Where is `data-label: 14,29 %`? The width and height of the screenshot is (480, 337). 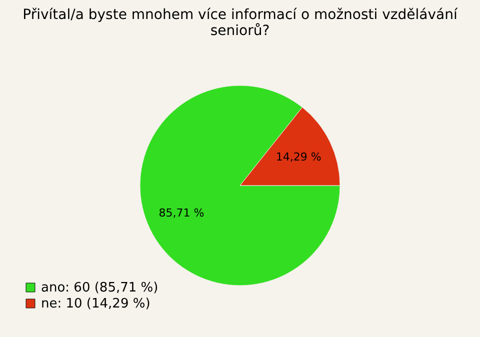 data-label: 14,29 % is located at coordinates (299, 157).